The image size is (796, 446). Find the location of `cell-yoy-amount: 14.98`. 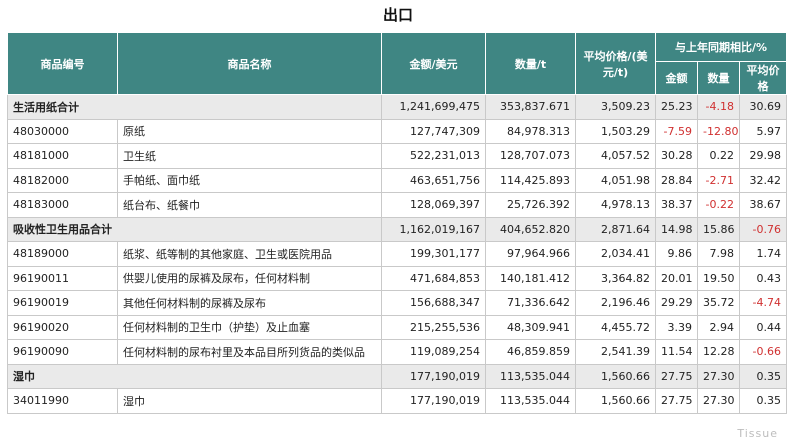

cell-yoy-amount: 14.98 is located at coordinates (676, 229).